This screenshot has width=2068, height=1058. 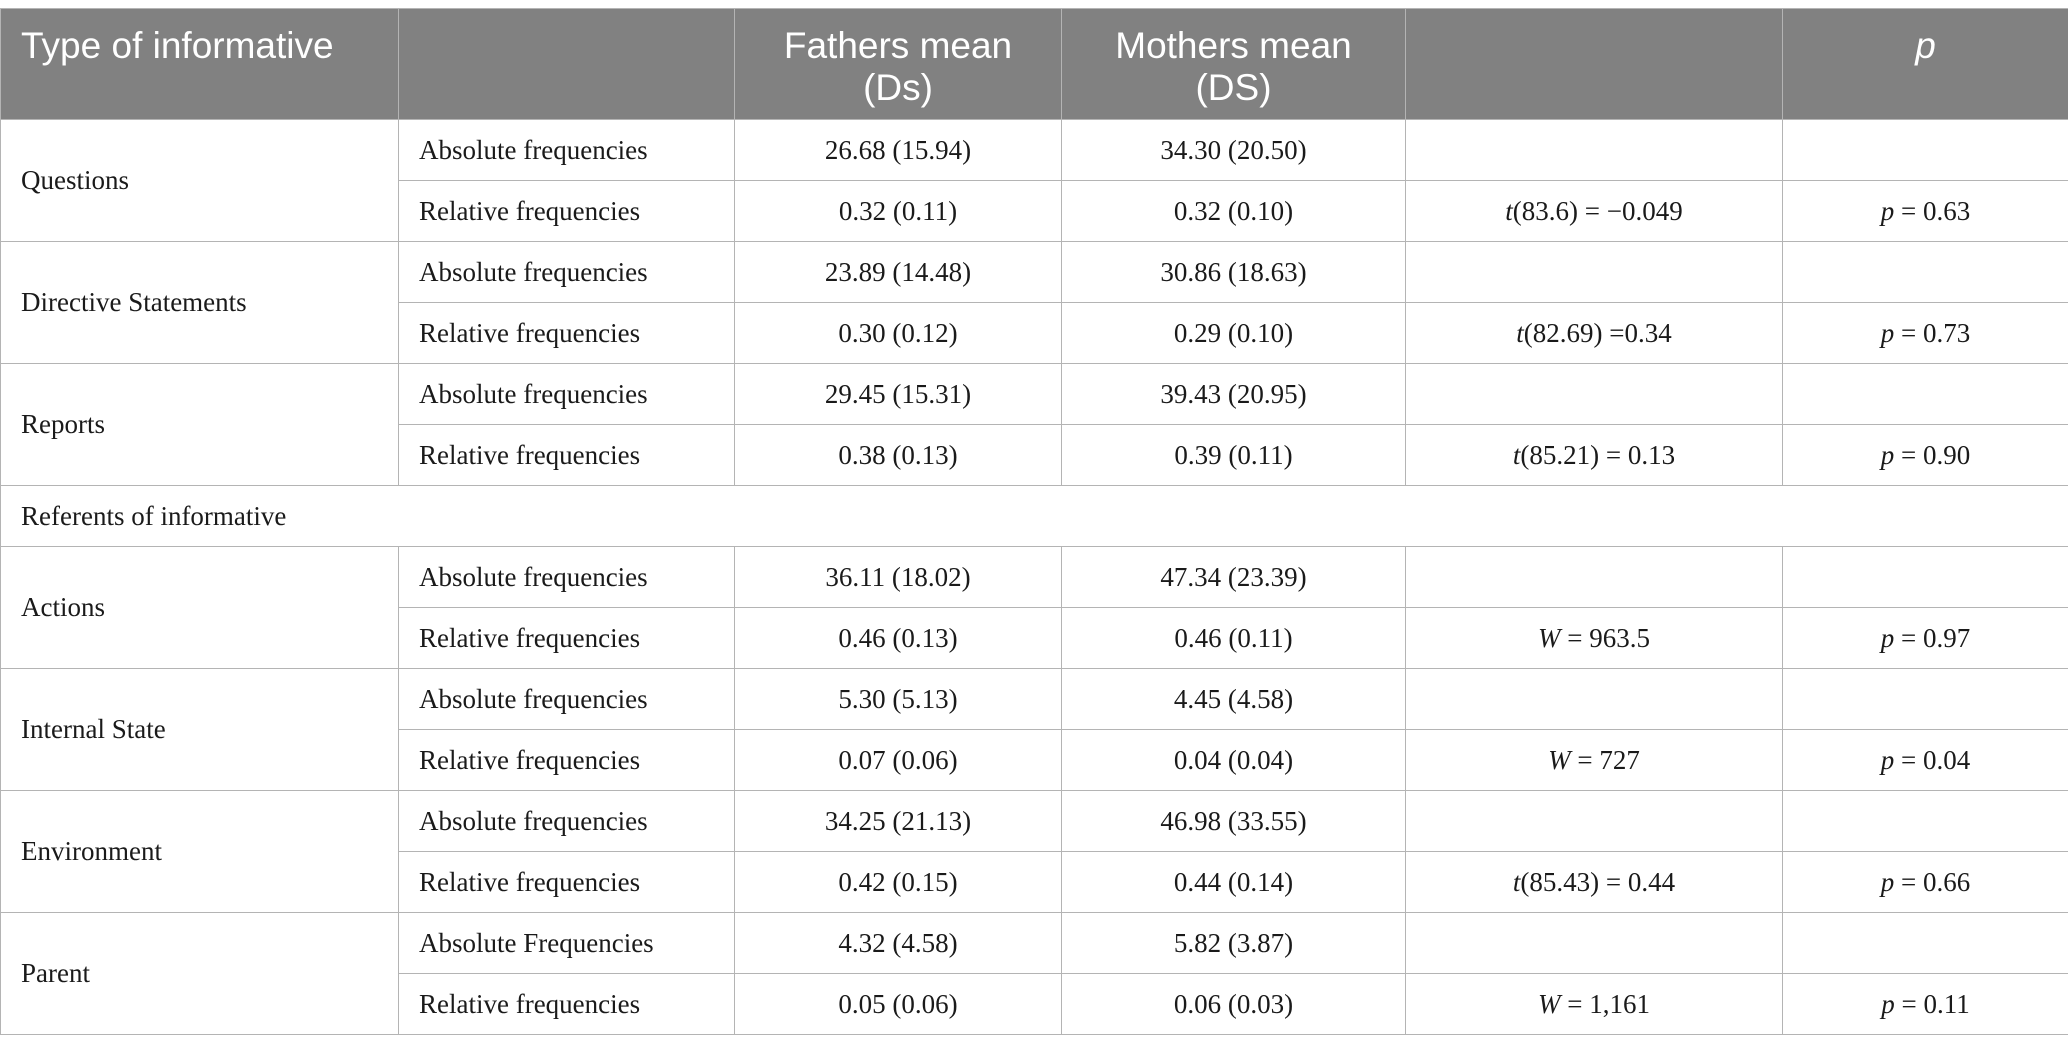 I want to click on mothers-mean-cell: 34.30 (20.50), so click(x=1233, y=150).